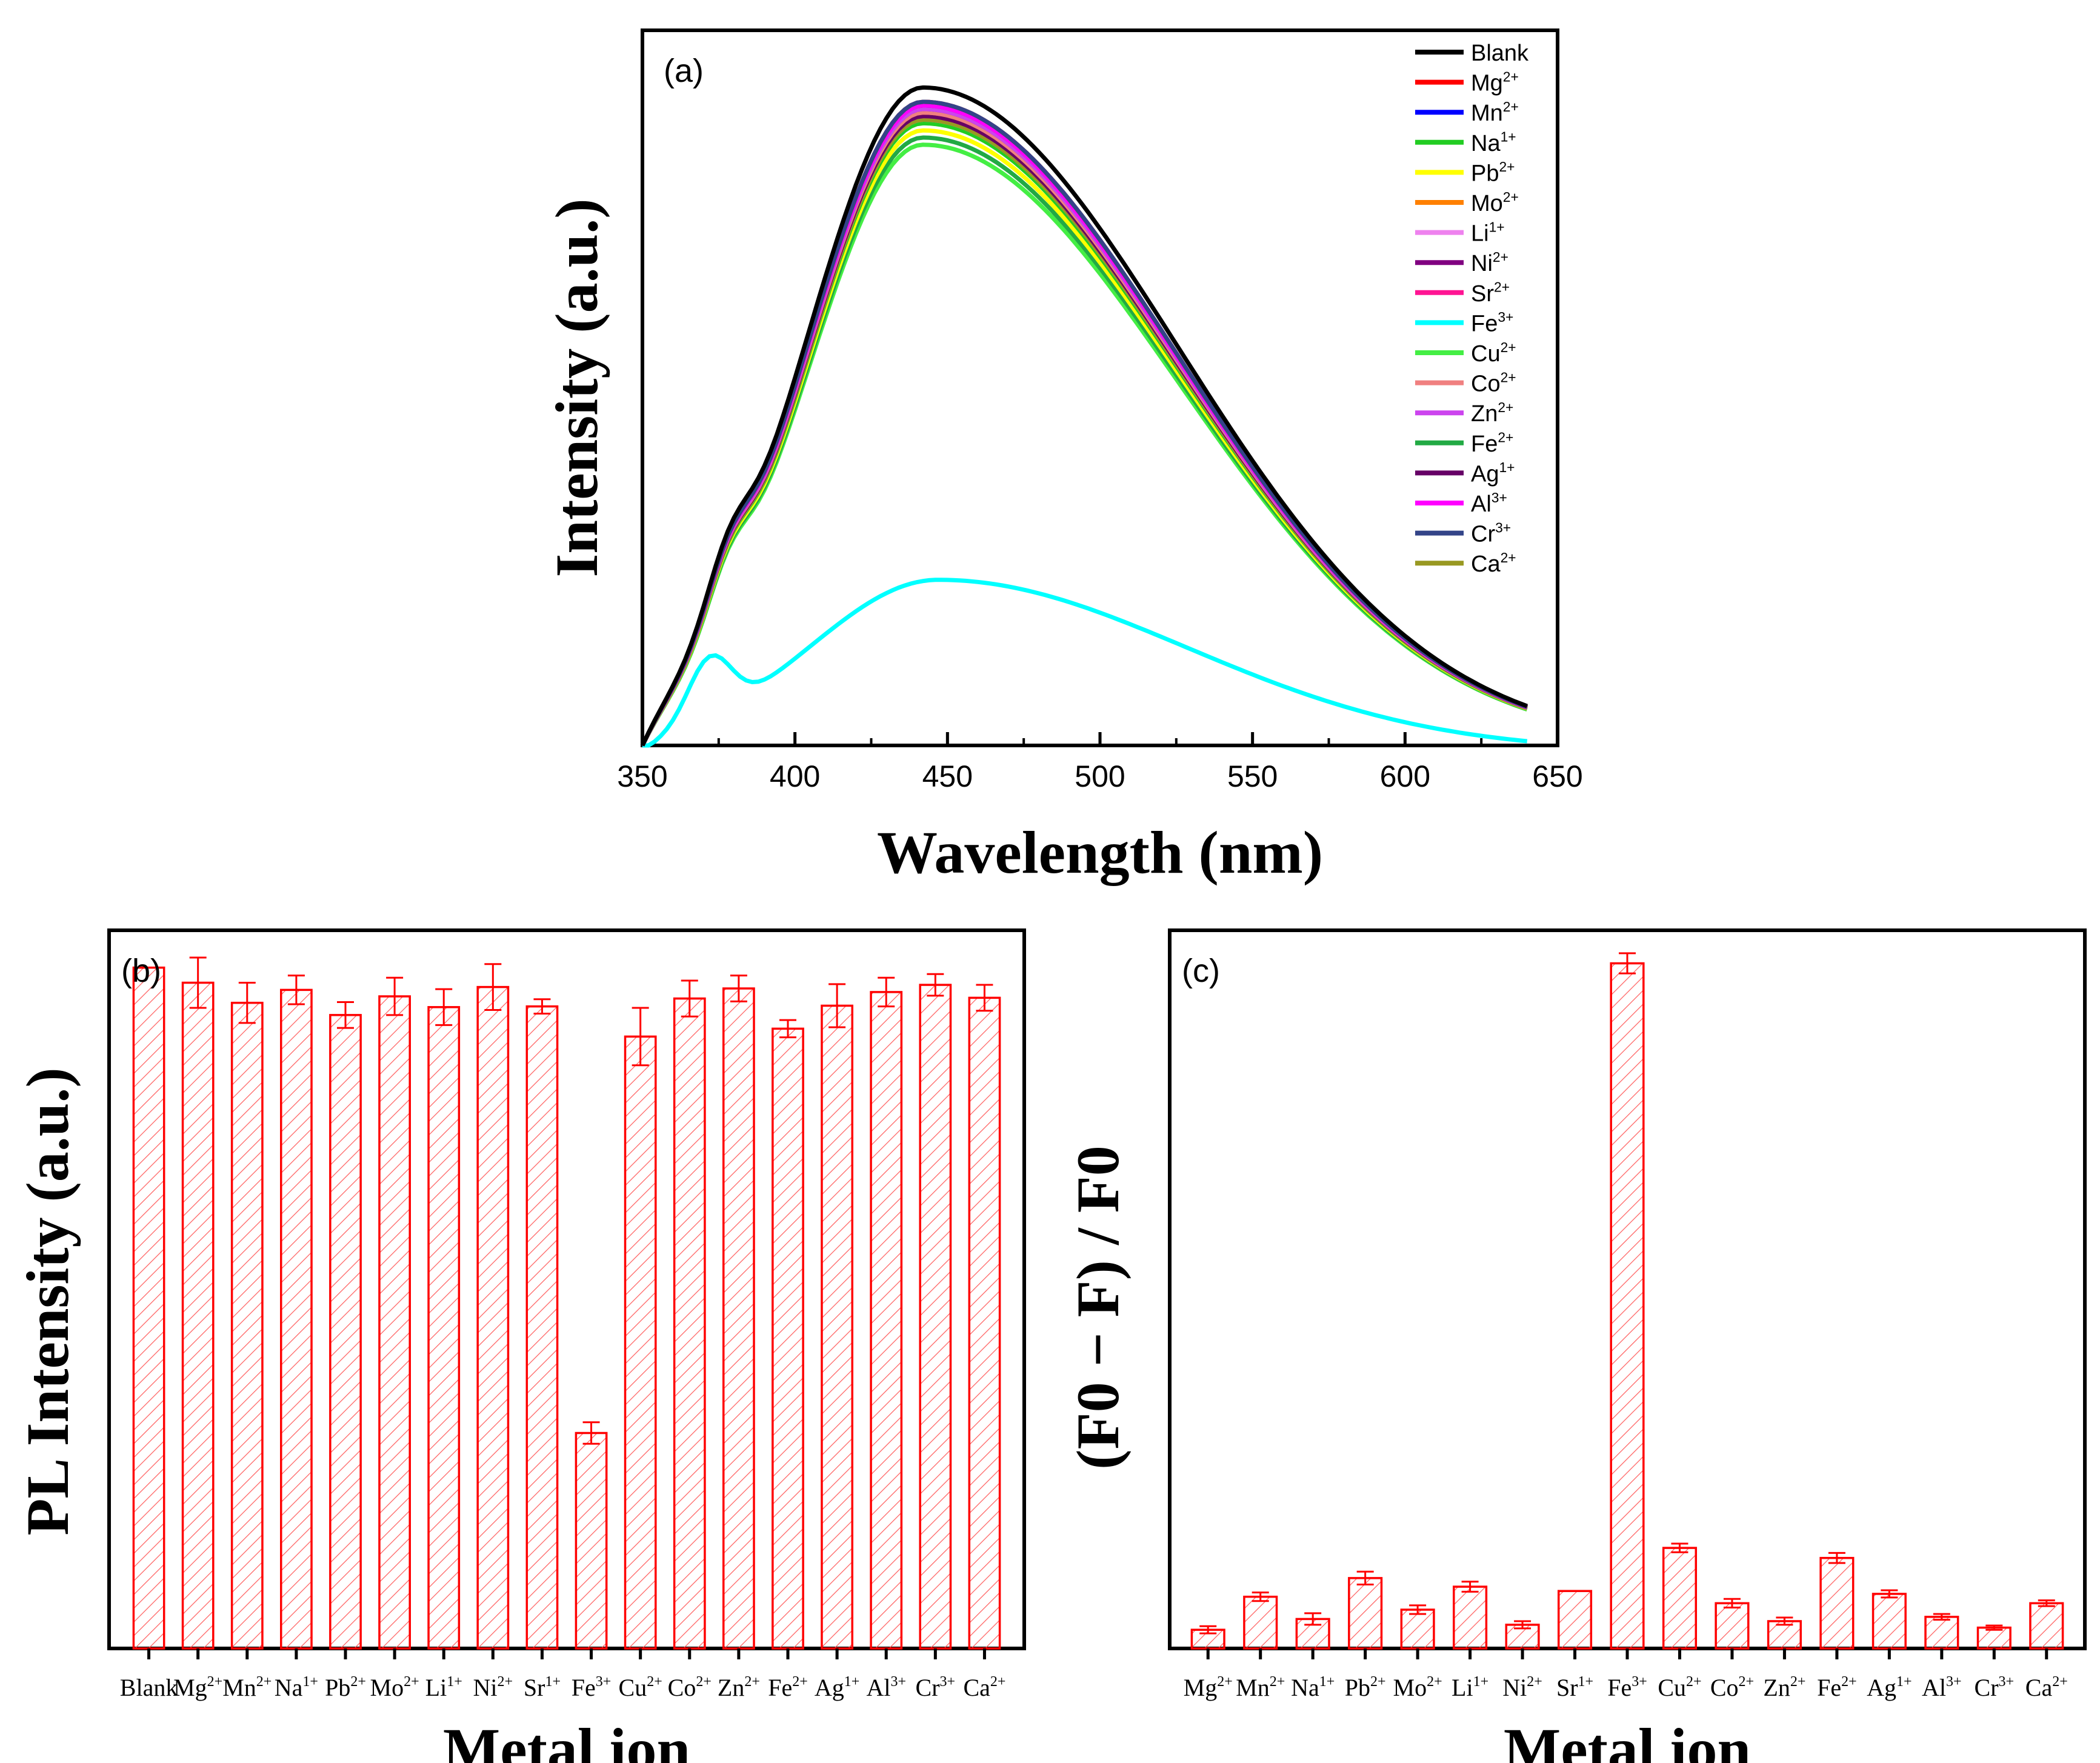  I want to click on panel-c-x-axis-label: Metal ion, so click(1627, 1739).